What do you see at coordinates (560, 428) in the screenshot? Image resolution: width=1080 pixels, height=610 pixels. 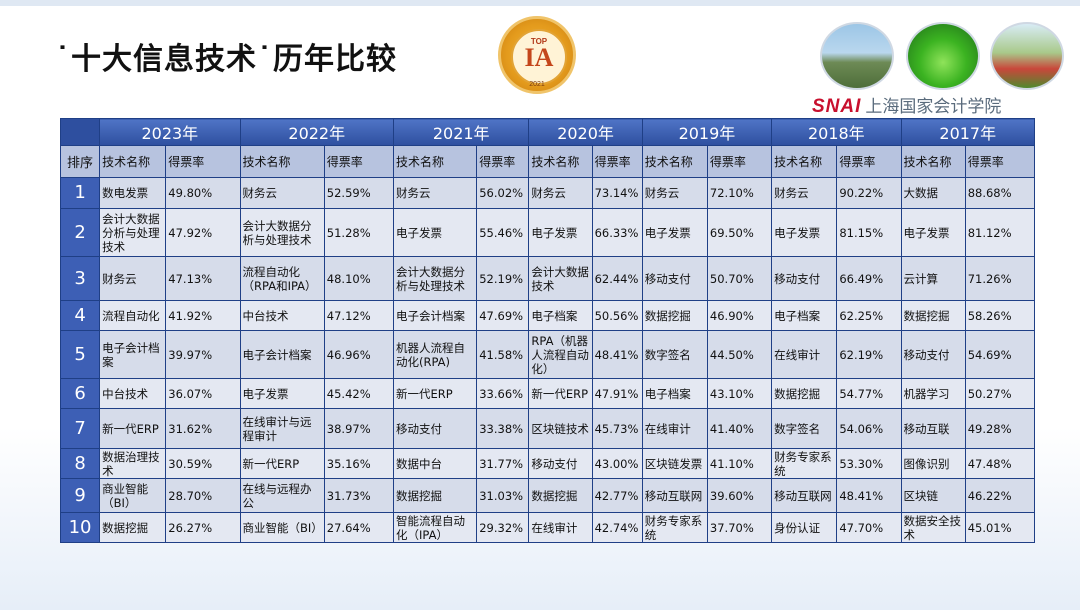 I see `tech-name-cell: 区块链技术` at bounding box center [560, 428].